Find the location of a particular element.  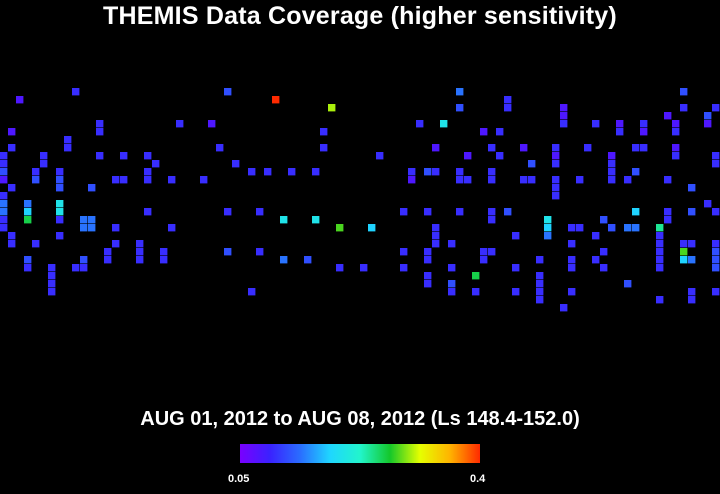

colorbar-min-label: 0.05 is located at coordinates (239, 479).